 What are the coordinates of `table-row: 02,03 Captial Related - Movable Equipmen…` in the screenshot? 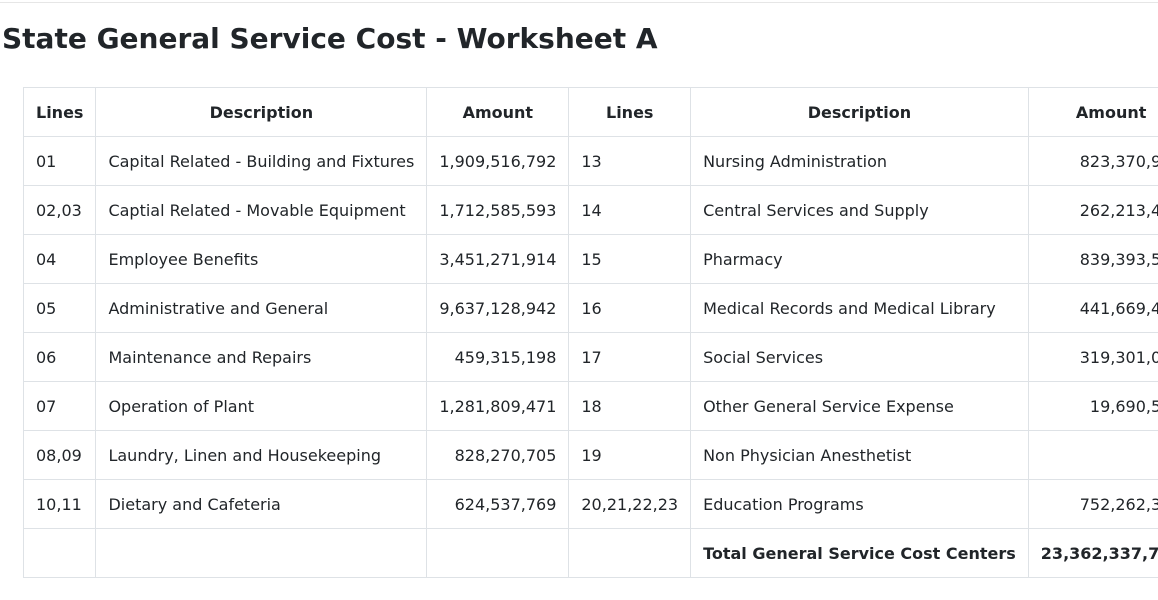 It's located at (590, 210).